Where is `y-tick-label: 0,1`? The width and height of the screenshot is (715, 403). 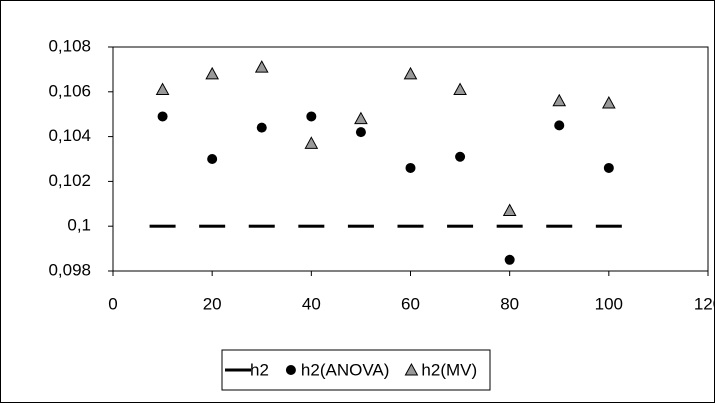
y-tick-label: 0,1 is located at coordinates (79, 225).